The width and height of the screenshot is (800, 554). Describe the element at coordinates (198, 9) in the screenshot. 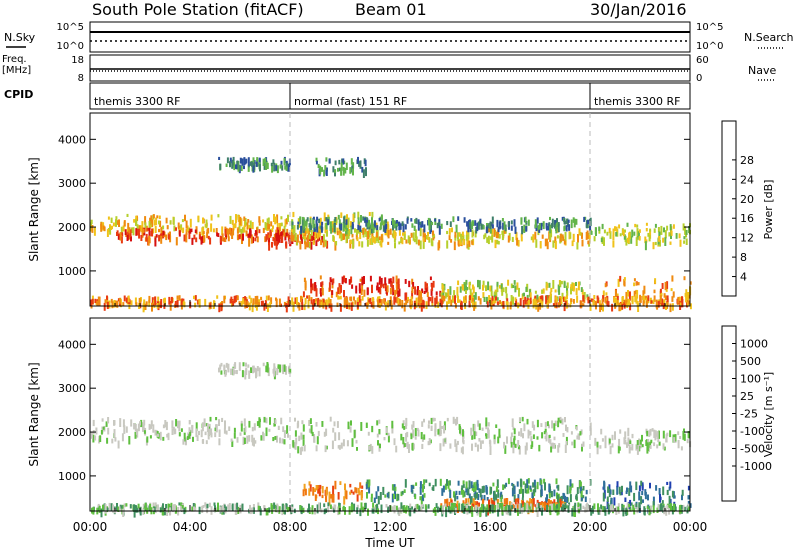

I see `station-title: South Pole Station (fitACF)` at that location.